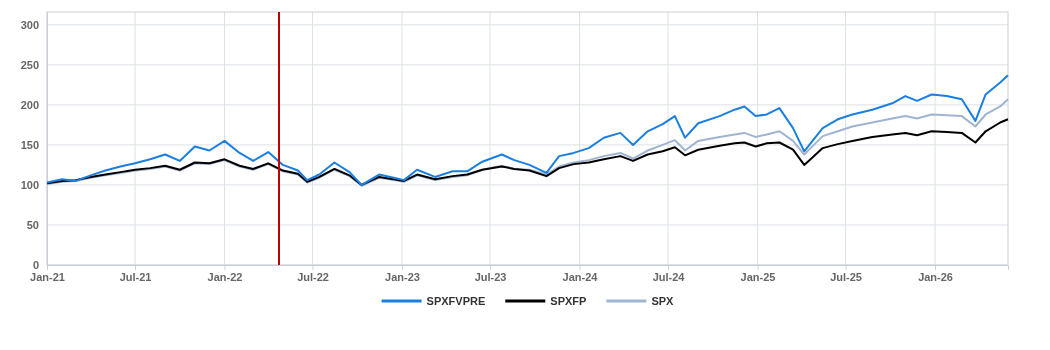 This screenshot has width=1050, height=350. I want to click on legend-label: SPXFP, so click(568, 301).